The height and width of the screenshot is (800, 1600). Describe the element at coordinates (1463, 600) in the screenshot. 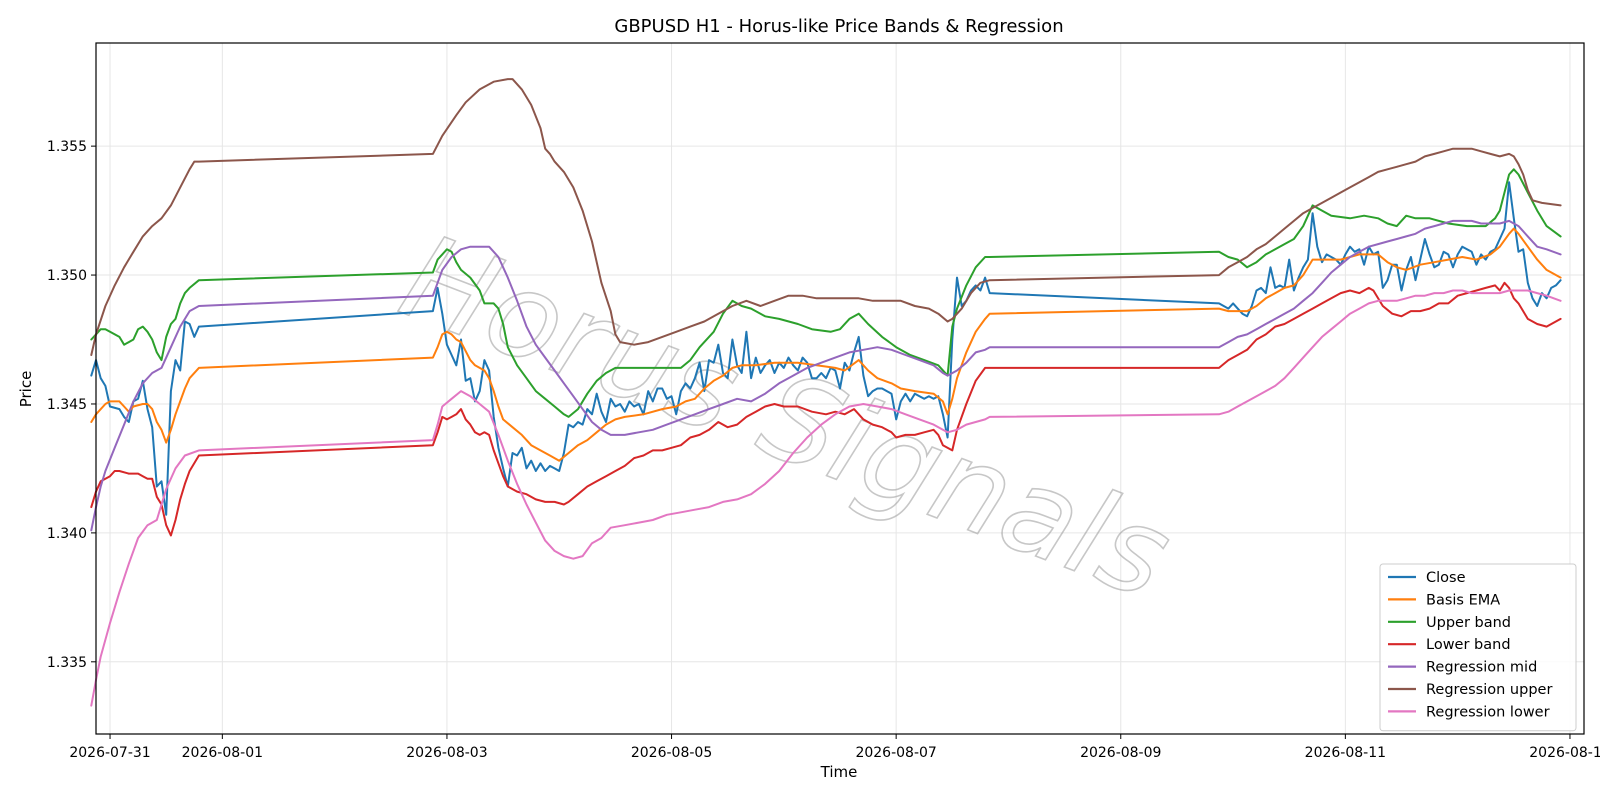

I see `legend-label-basis-ema: Basis EMA` at that location.